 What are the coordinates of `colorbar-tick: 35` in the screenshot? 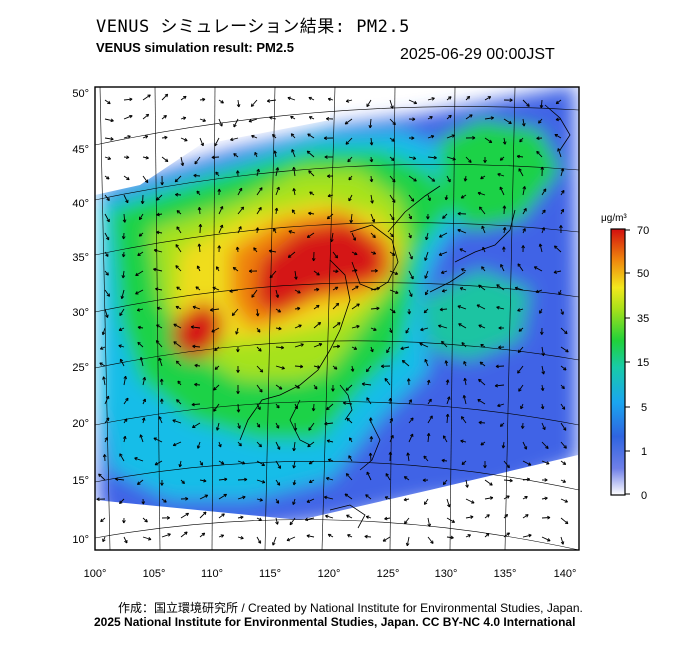 It's located at (643, 319).